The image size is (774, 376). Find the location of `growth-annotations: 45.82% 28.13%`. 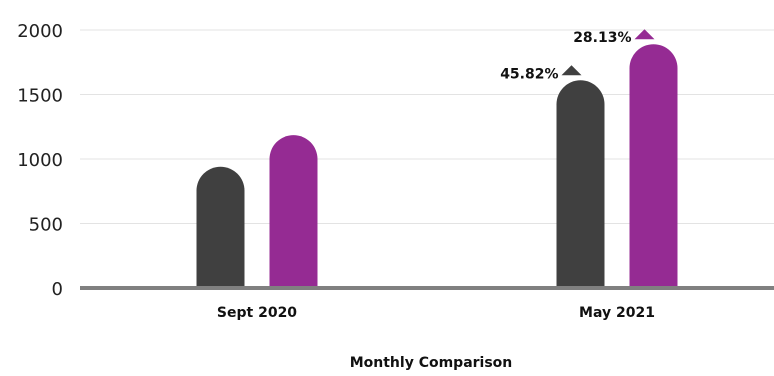

growth-annotations: 45.82% 28.13% is located at coordinates (577, 55).